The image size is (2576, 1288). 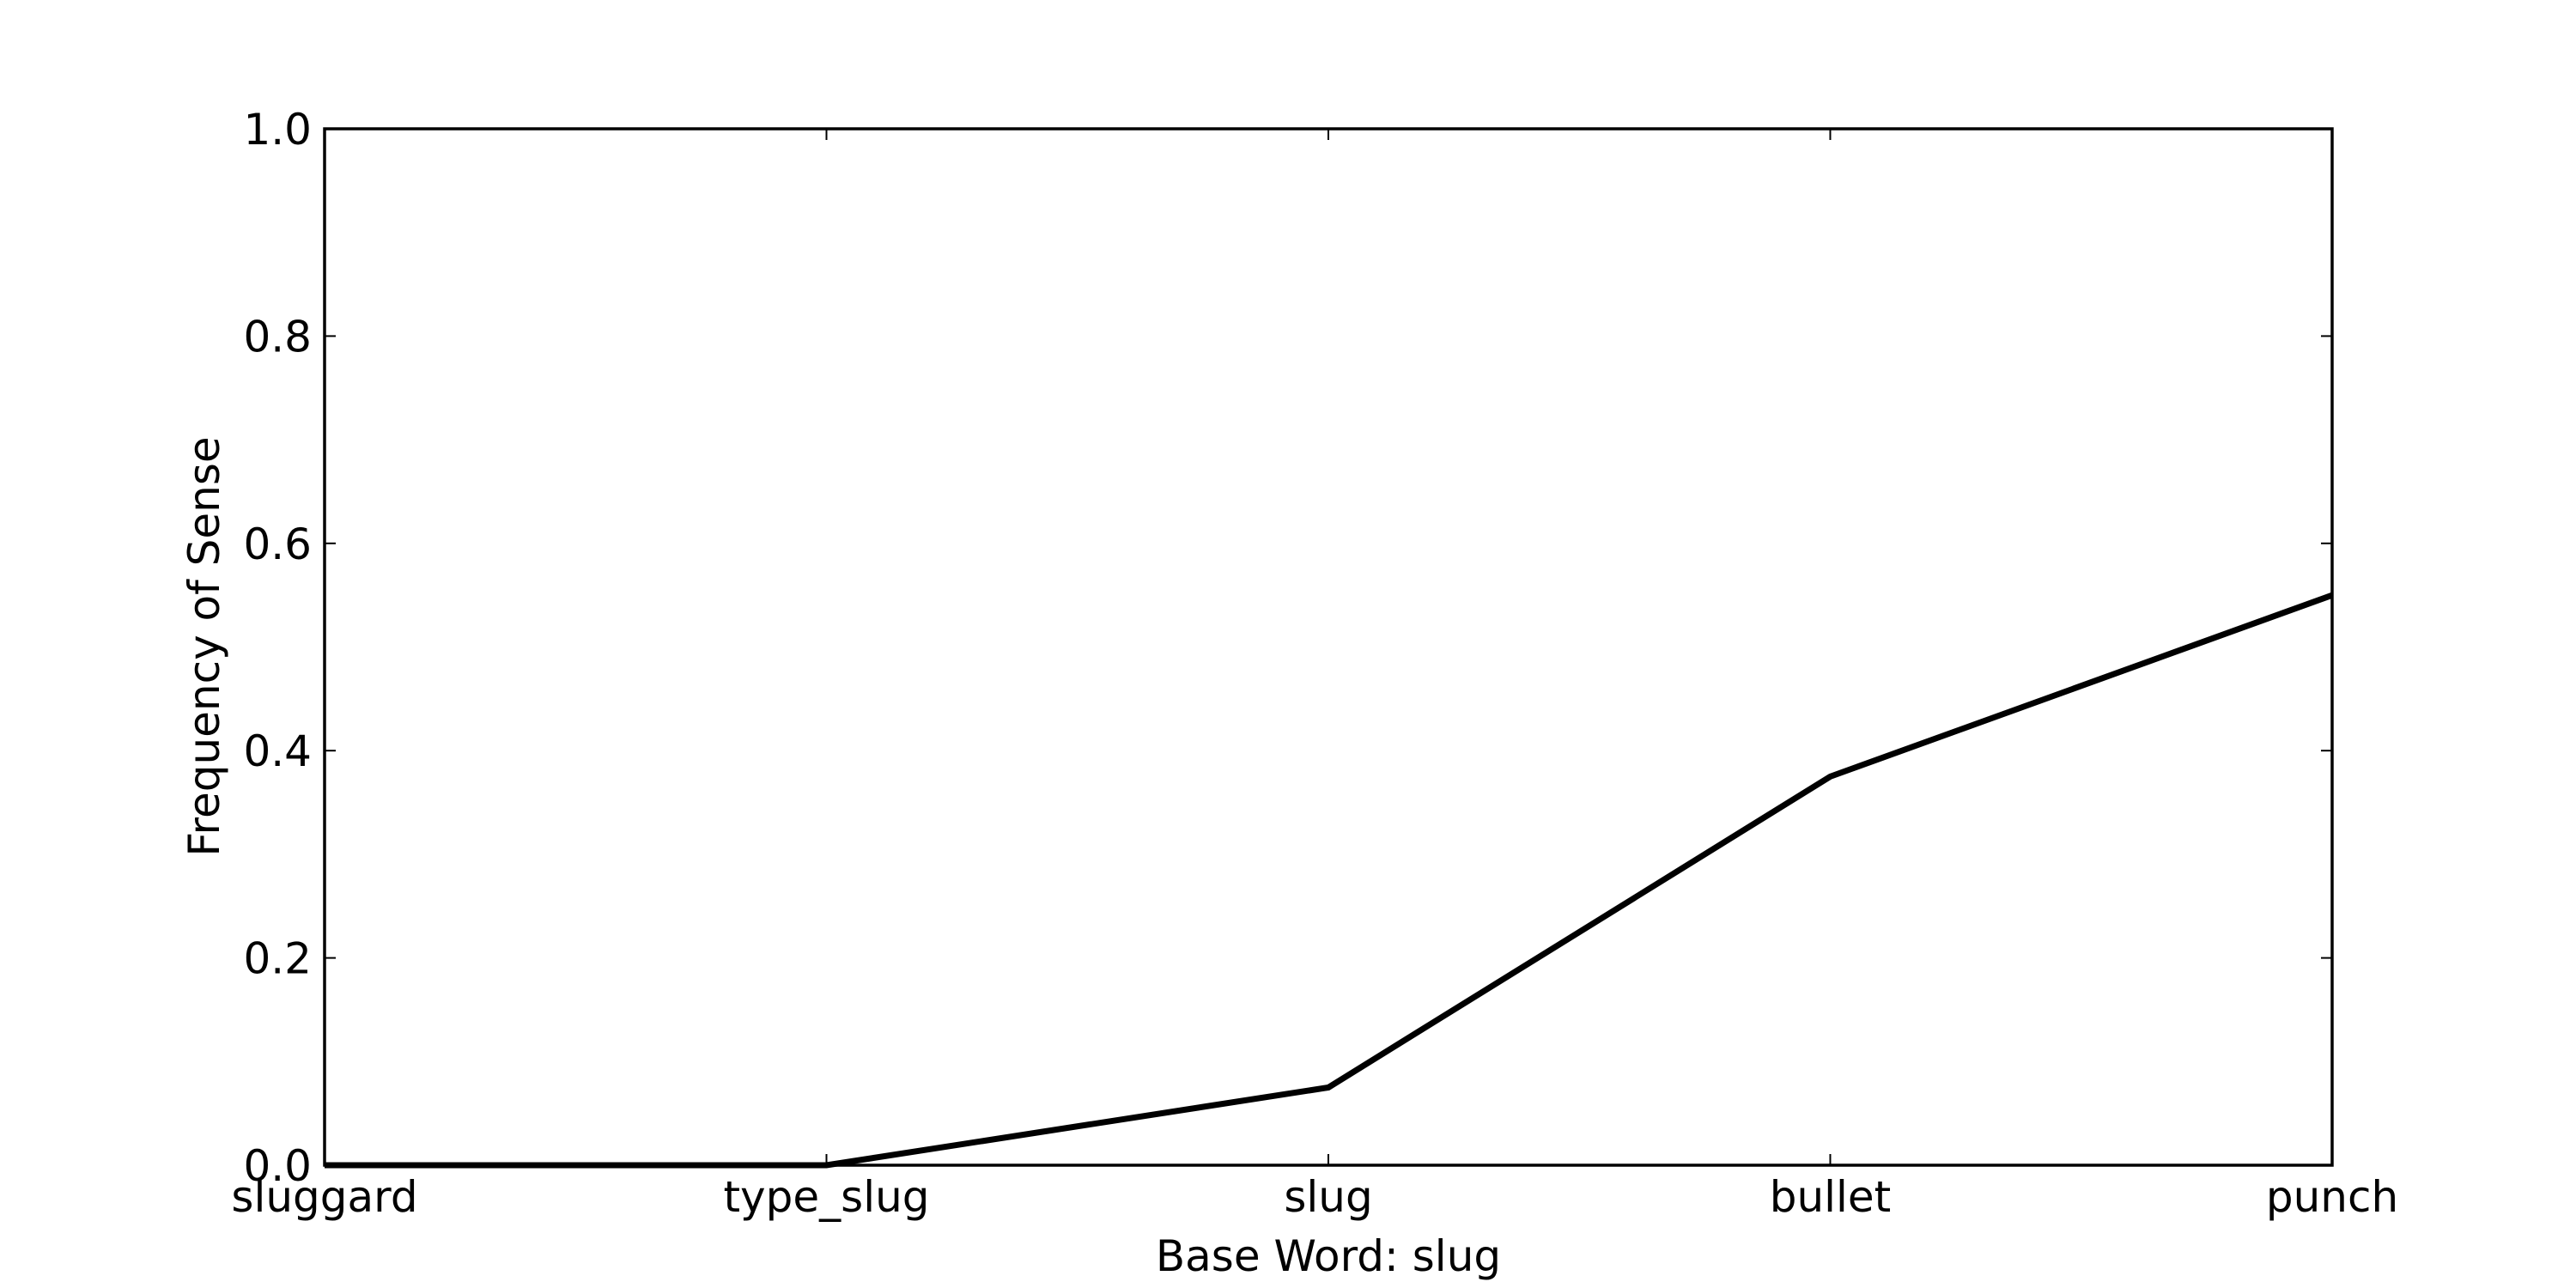 What do you see at coordinates (278, 336) in the screenshot?
I see `y-tick-label: 0.8` at bounding box center [278, 336].